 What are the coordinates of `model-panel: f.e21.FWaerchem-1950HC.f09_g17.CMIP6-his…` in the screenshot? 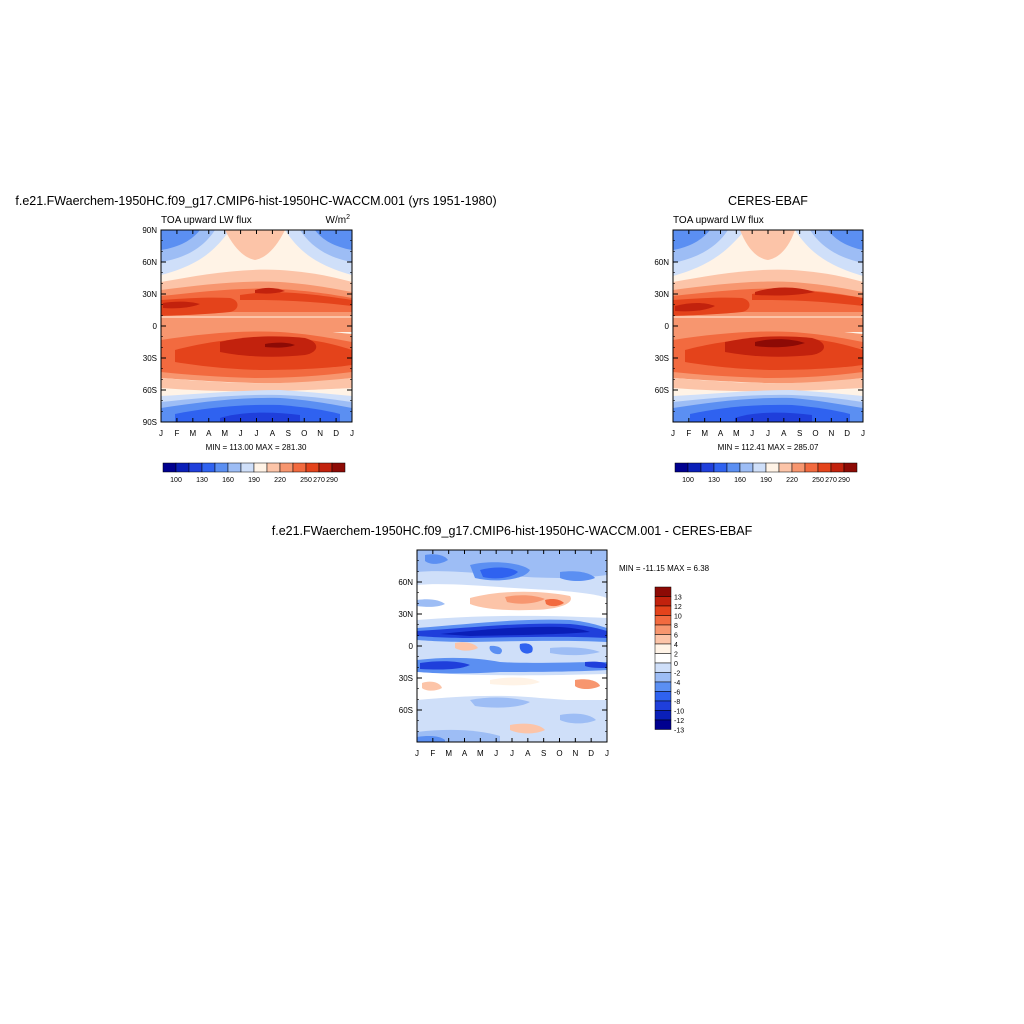 It's located at (255, 339).